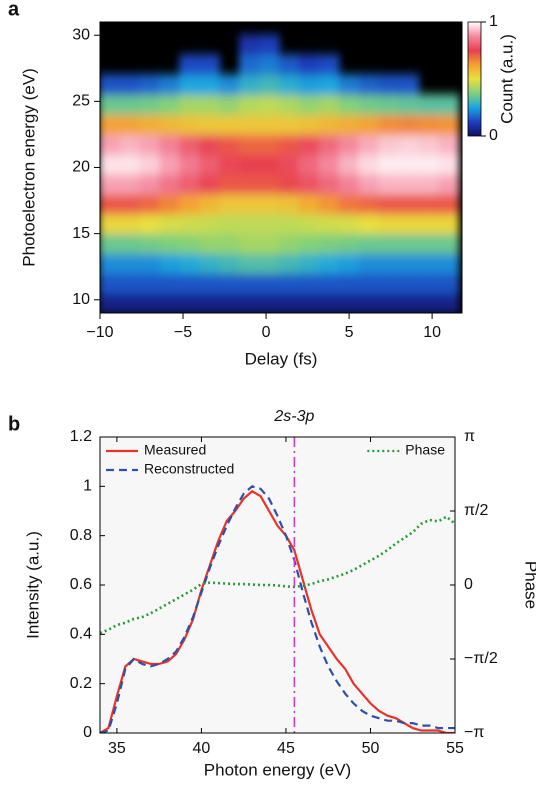  What do you see at coordinates (529, 585) in the screenshot?
I see `y2-axis-title: Phase` at bounding box center [529, 585].